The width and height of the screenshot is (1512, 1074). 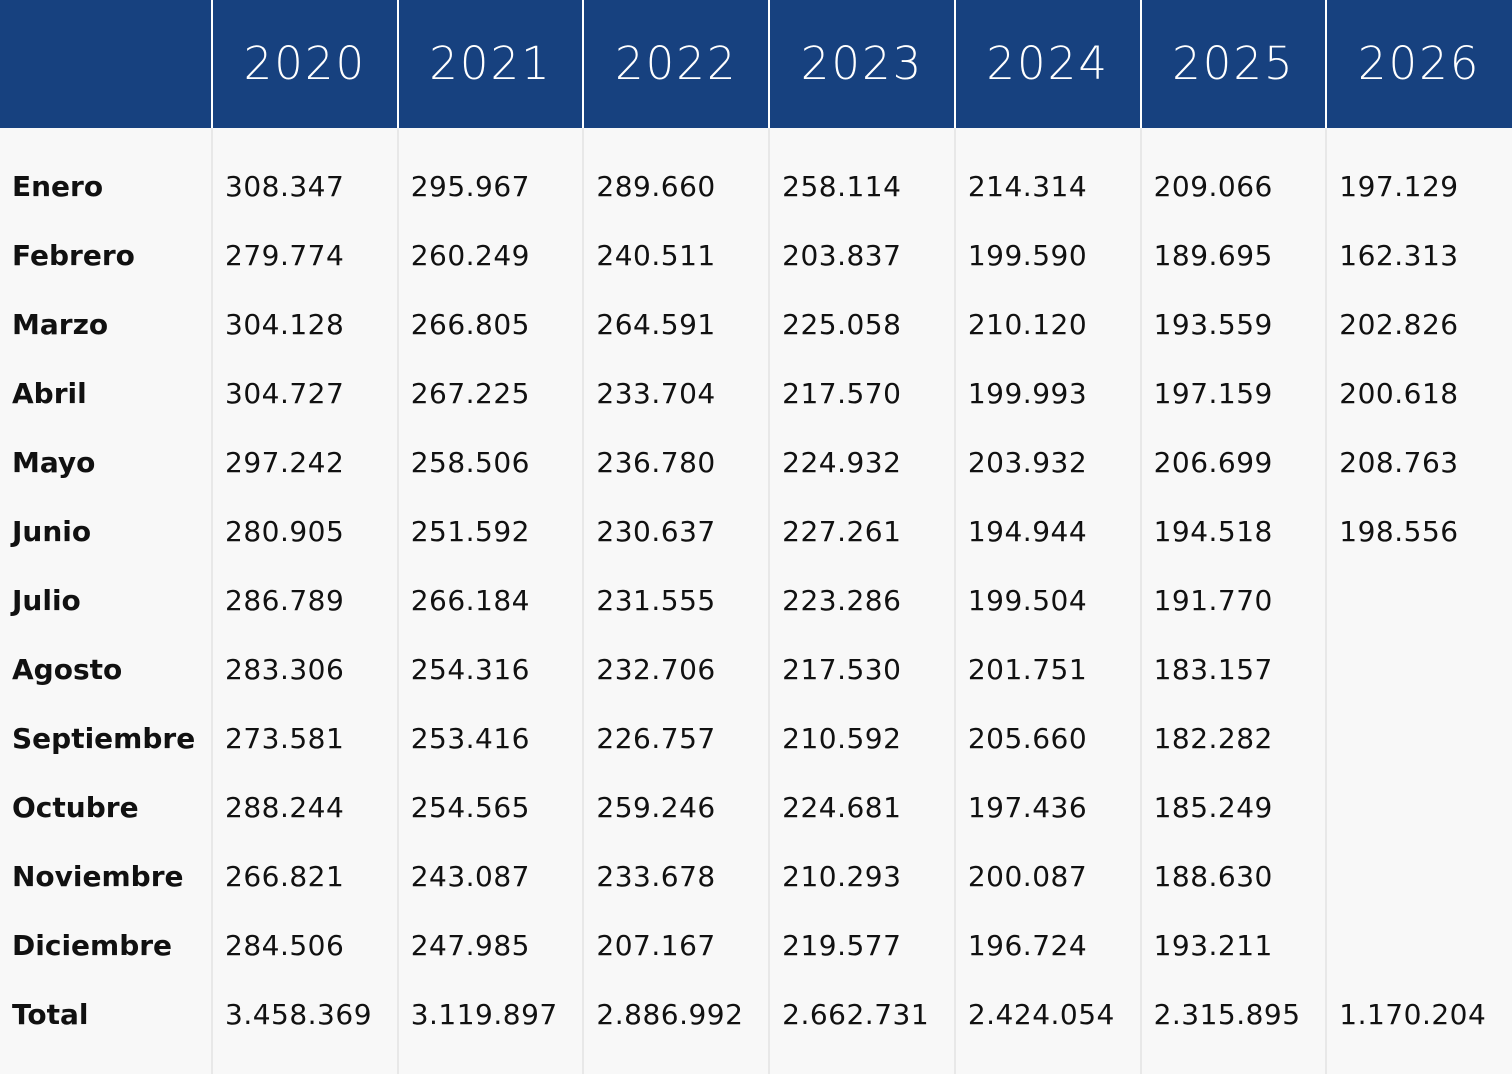 I want to click on cell-value: 295.967, so click(x=470, y=186).